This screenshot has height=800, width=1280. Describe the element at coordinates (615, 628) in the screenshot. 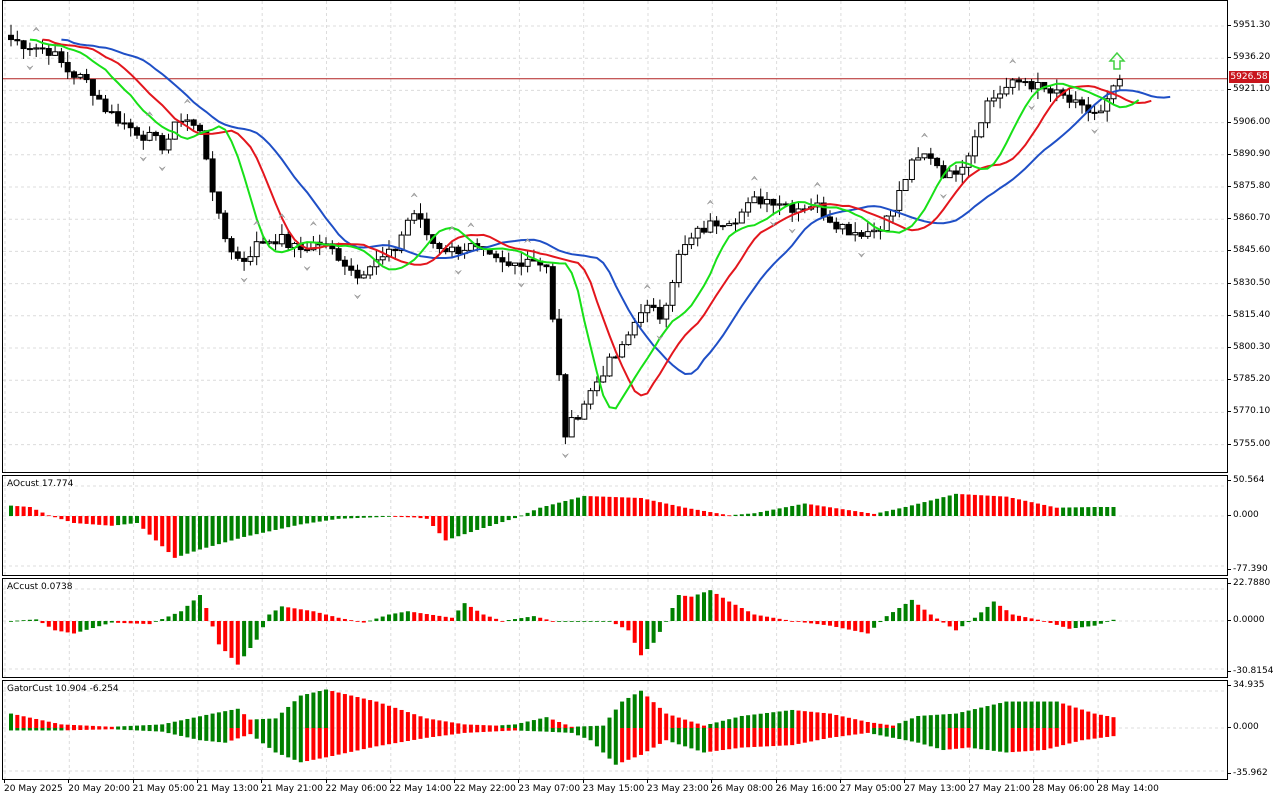

I see `ac-indicator-pane: ACcust 0.0738` at that location.